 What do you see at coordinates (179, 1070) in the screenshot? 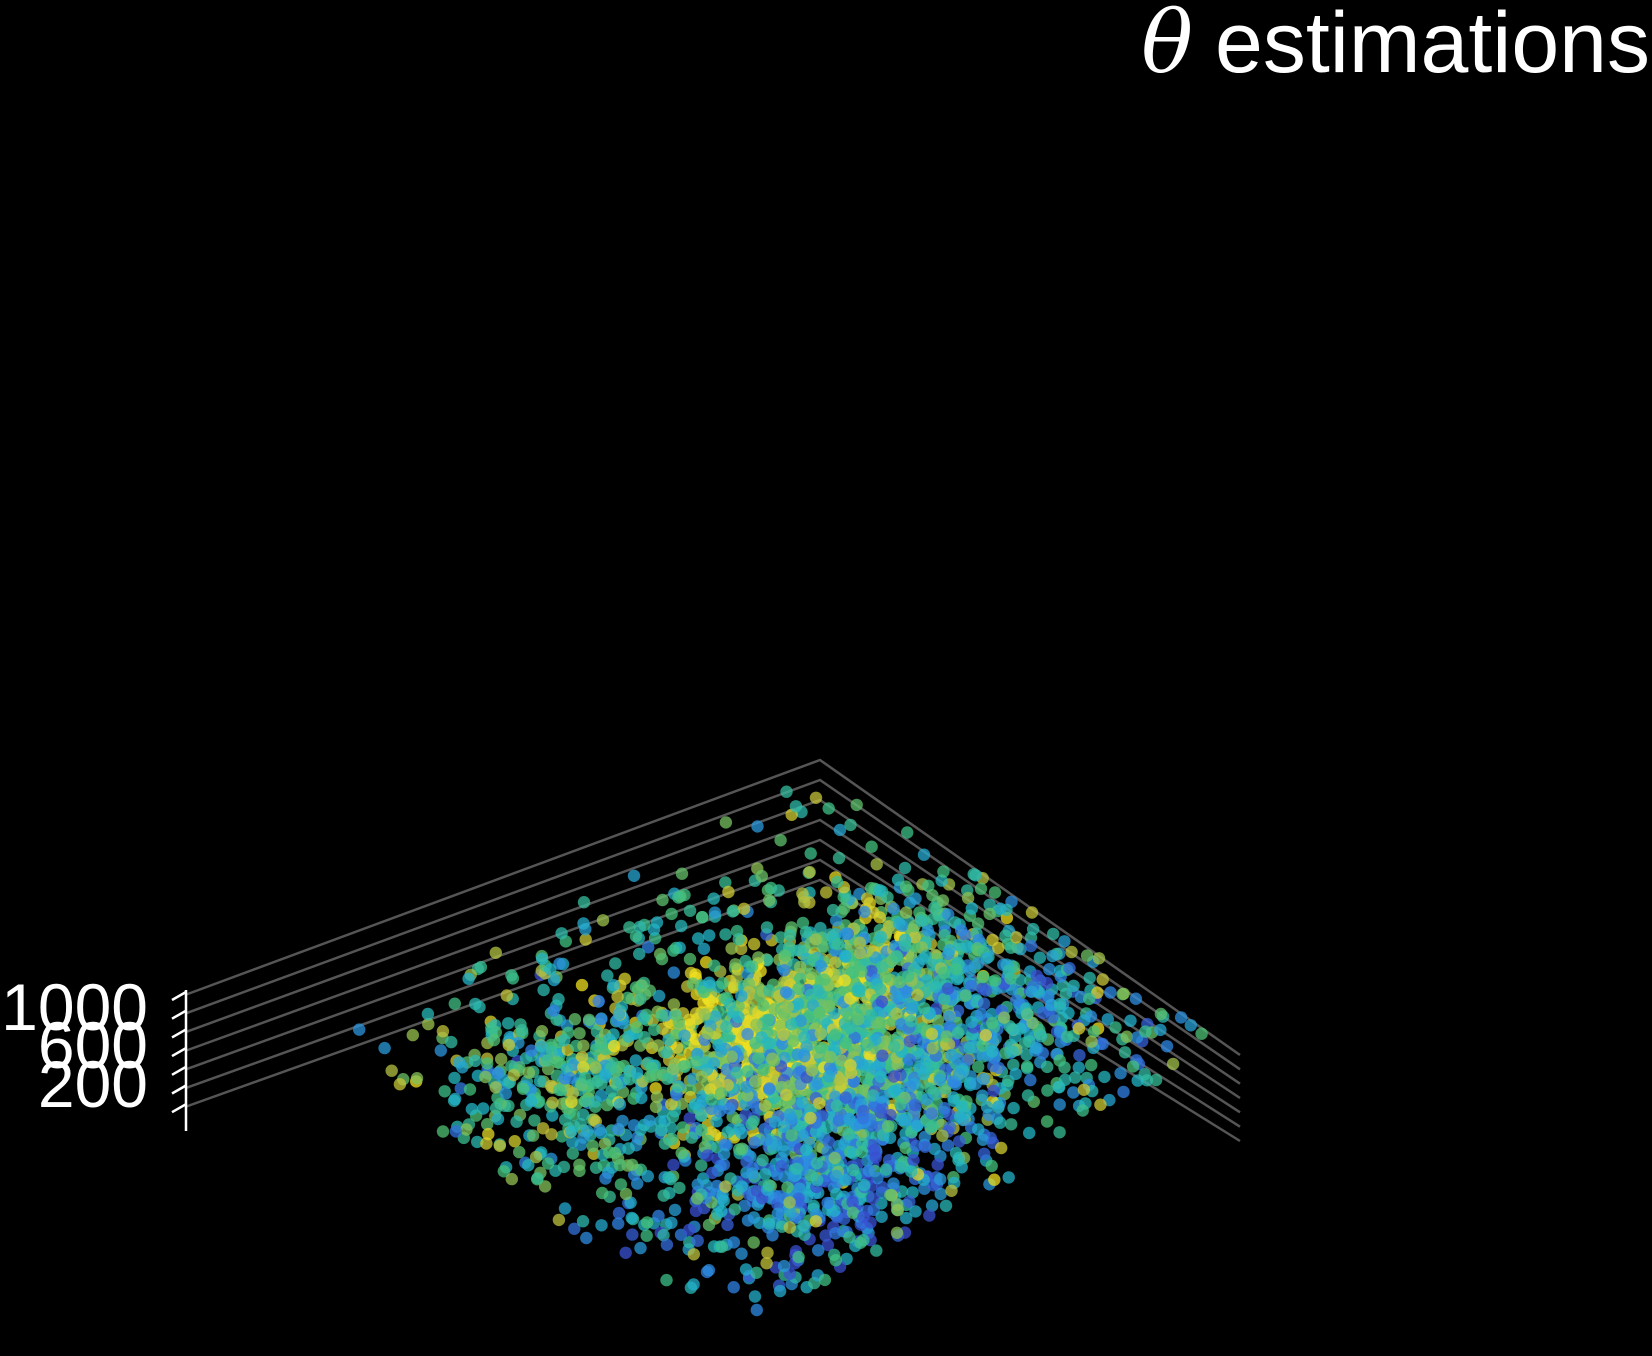
I see `z-axis-tick` at bounding box center [179, 1070].